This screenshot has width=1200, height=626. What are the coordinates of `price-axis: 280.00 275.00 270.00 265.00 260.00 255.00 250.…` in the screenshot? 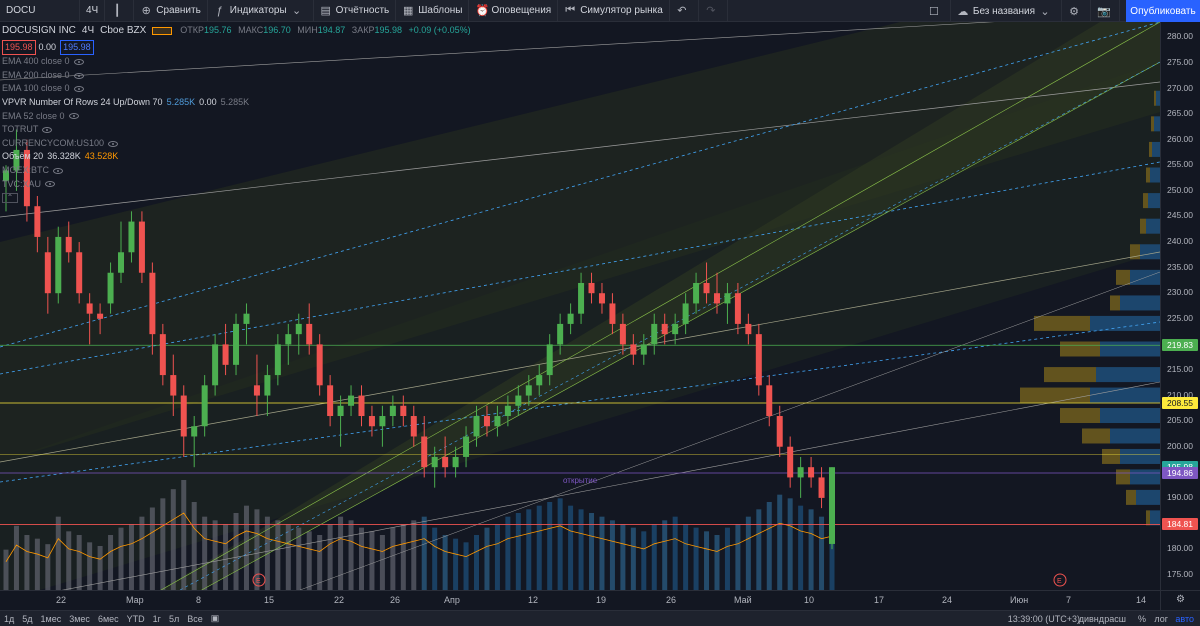 It's located at (1180, 306).